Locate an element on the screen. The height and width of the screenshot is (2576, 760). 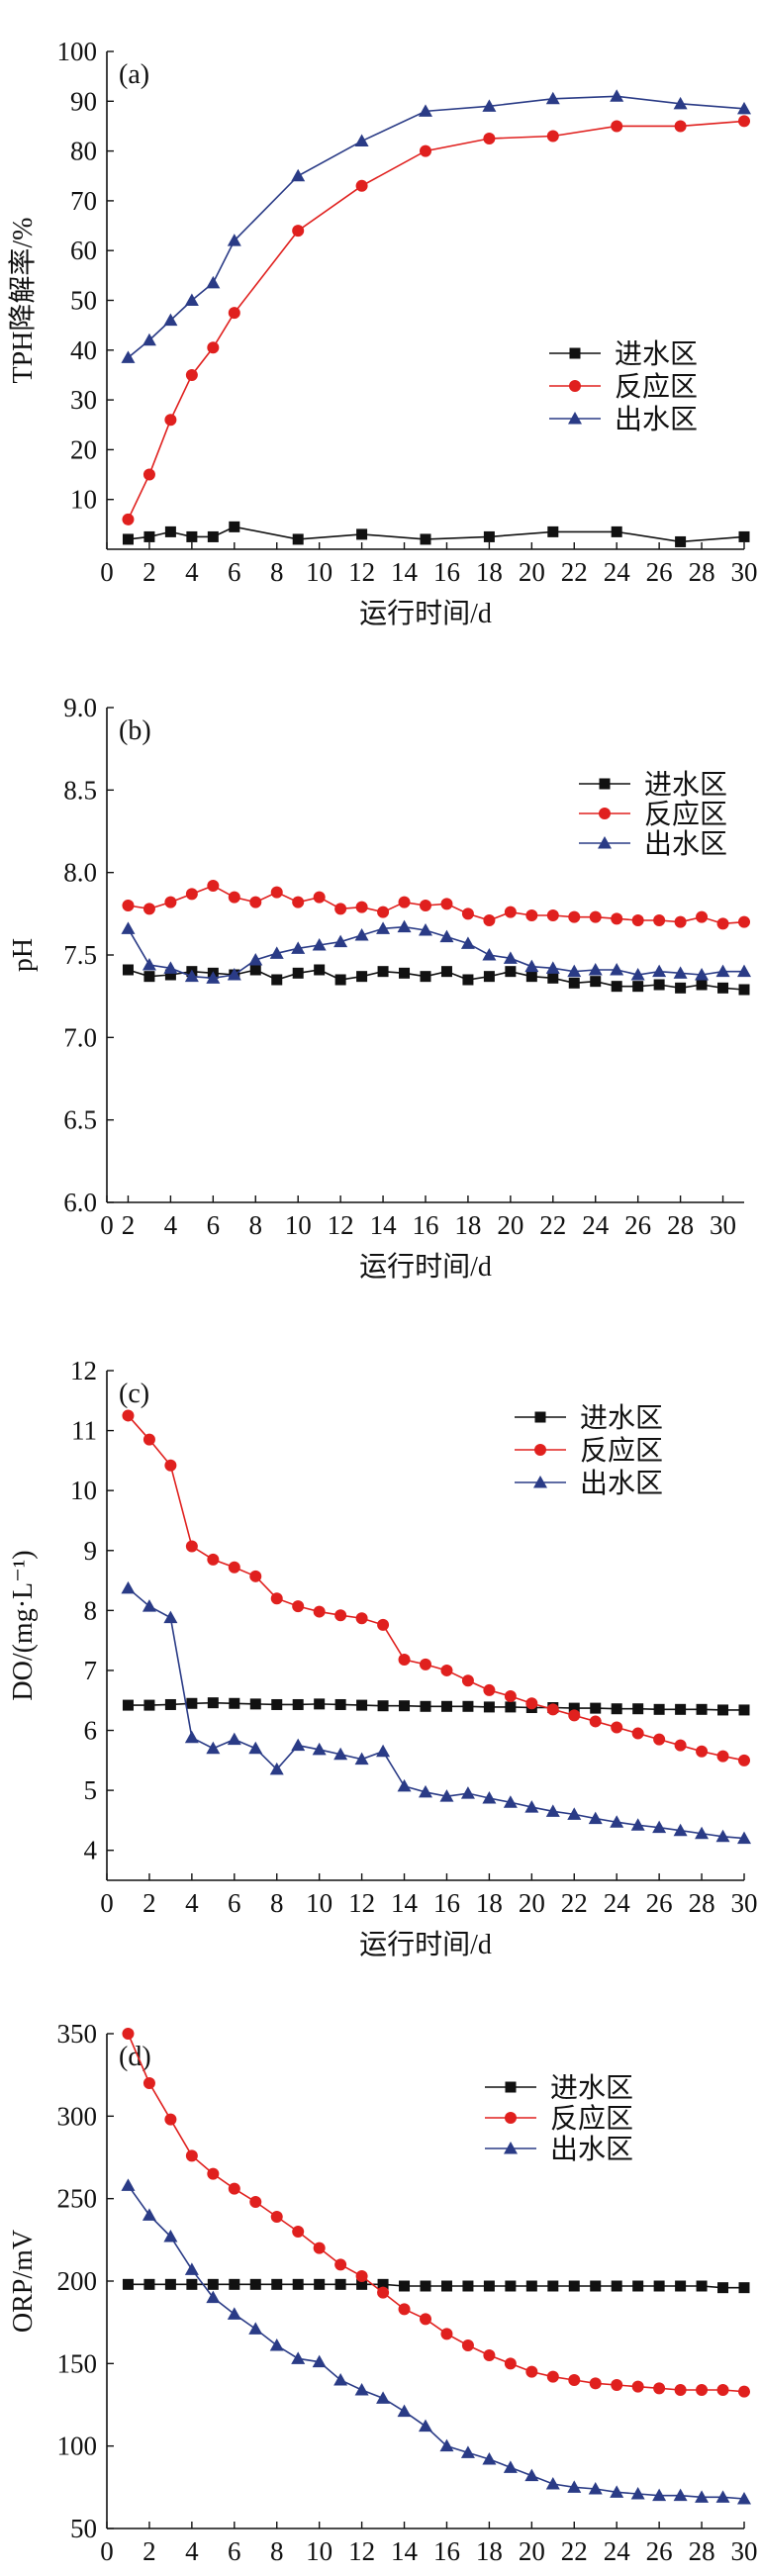
x-tick-label: 18 is located at coordinates (489, 572).